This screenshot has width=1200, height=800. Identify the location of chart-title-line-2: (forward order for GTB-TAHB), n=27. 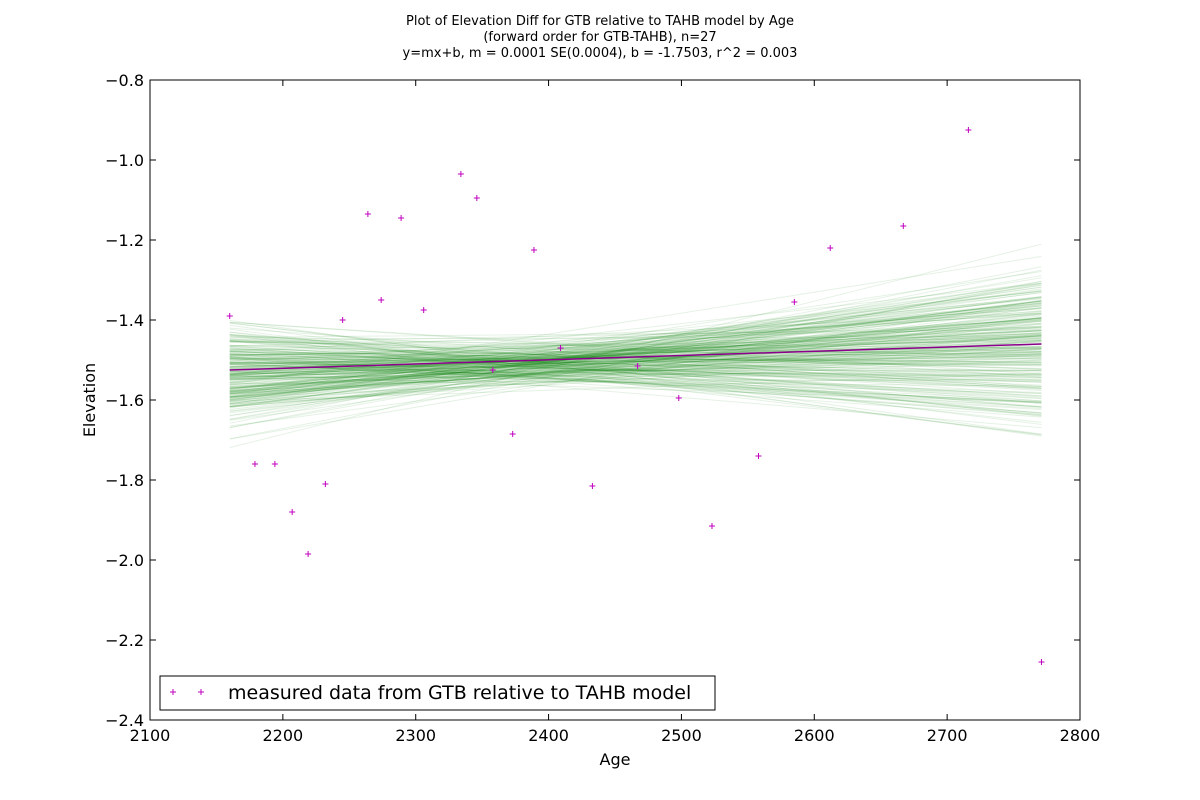
(600, 37).